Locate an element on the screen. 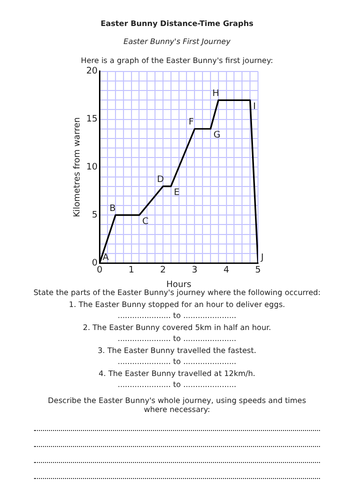 This screenshot has width=354, height=500. annotation: I is located at coordinates (254, 107).